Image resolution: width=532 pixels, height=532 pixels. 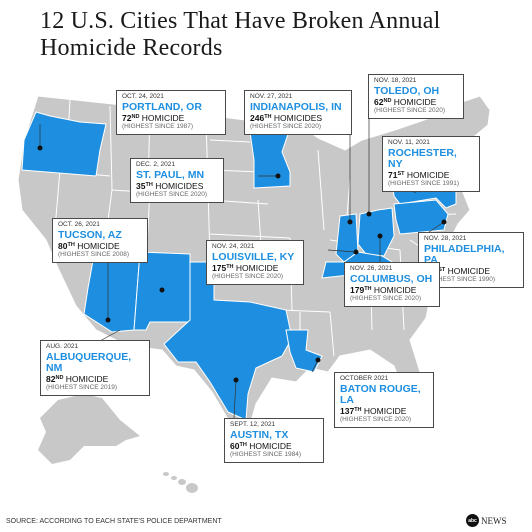 I want to click on callout-date: NOV. 24, 2021, so click(x=233, y=246).